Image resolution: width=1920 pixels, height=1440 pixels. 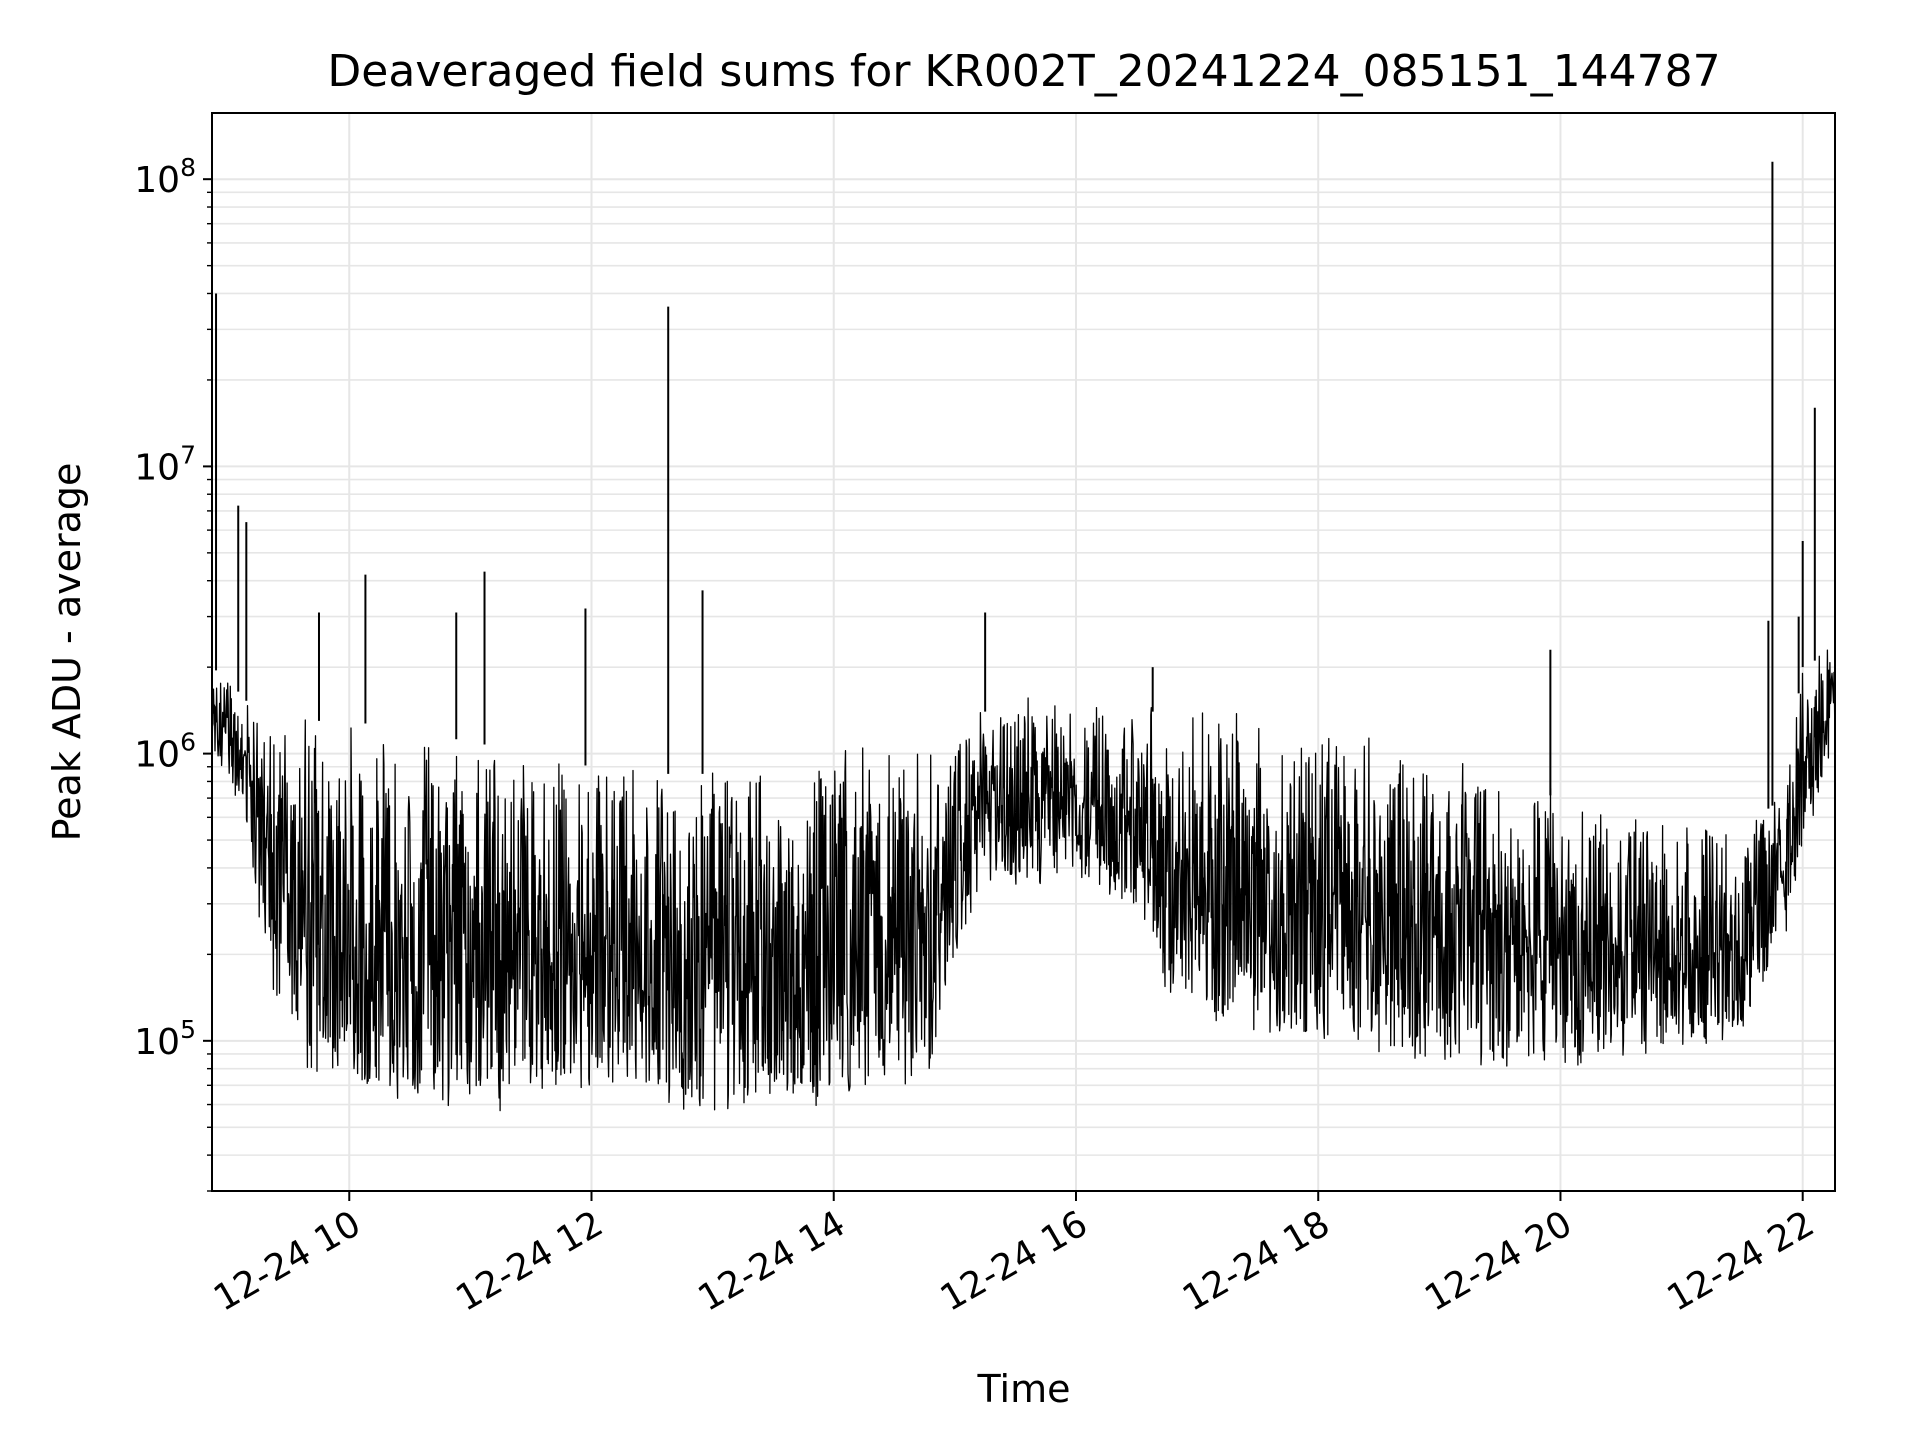 I want to click on x-tick-label: 12-24 20, so click(x=1498, y=1261).